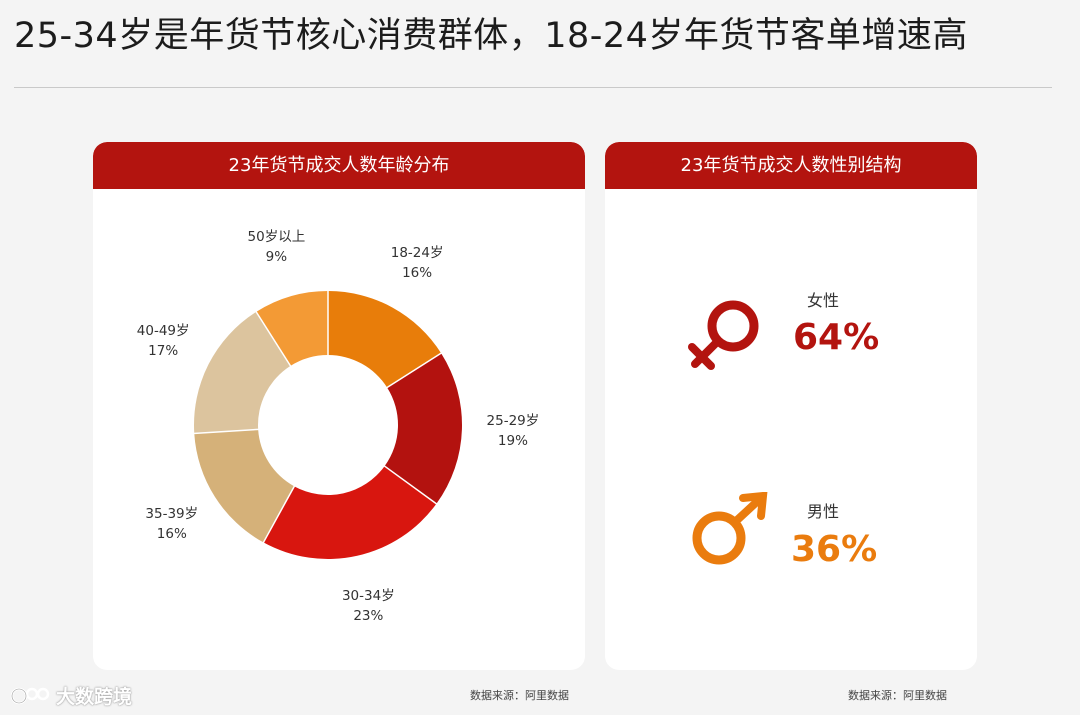  Describe the element at coordinates (823, 511) in the screenshot. I see `male-label: 男性` at that location.